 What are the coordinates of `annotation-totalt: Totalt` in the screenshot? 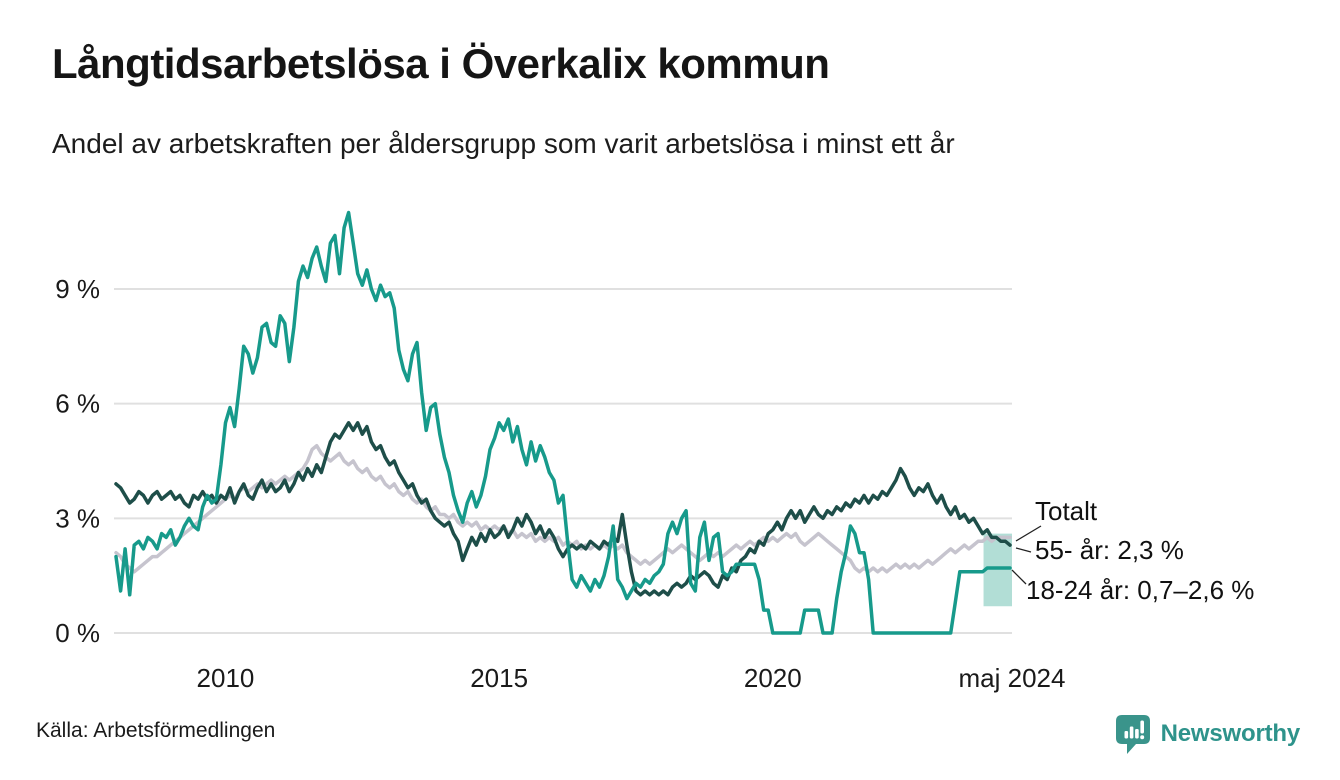 It's located at (1066, 511).